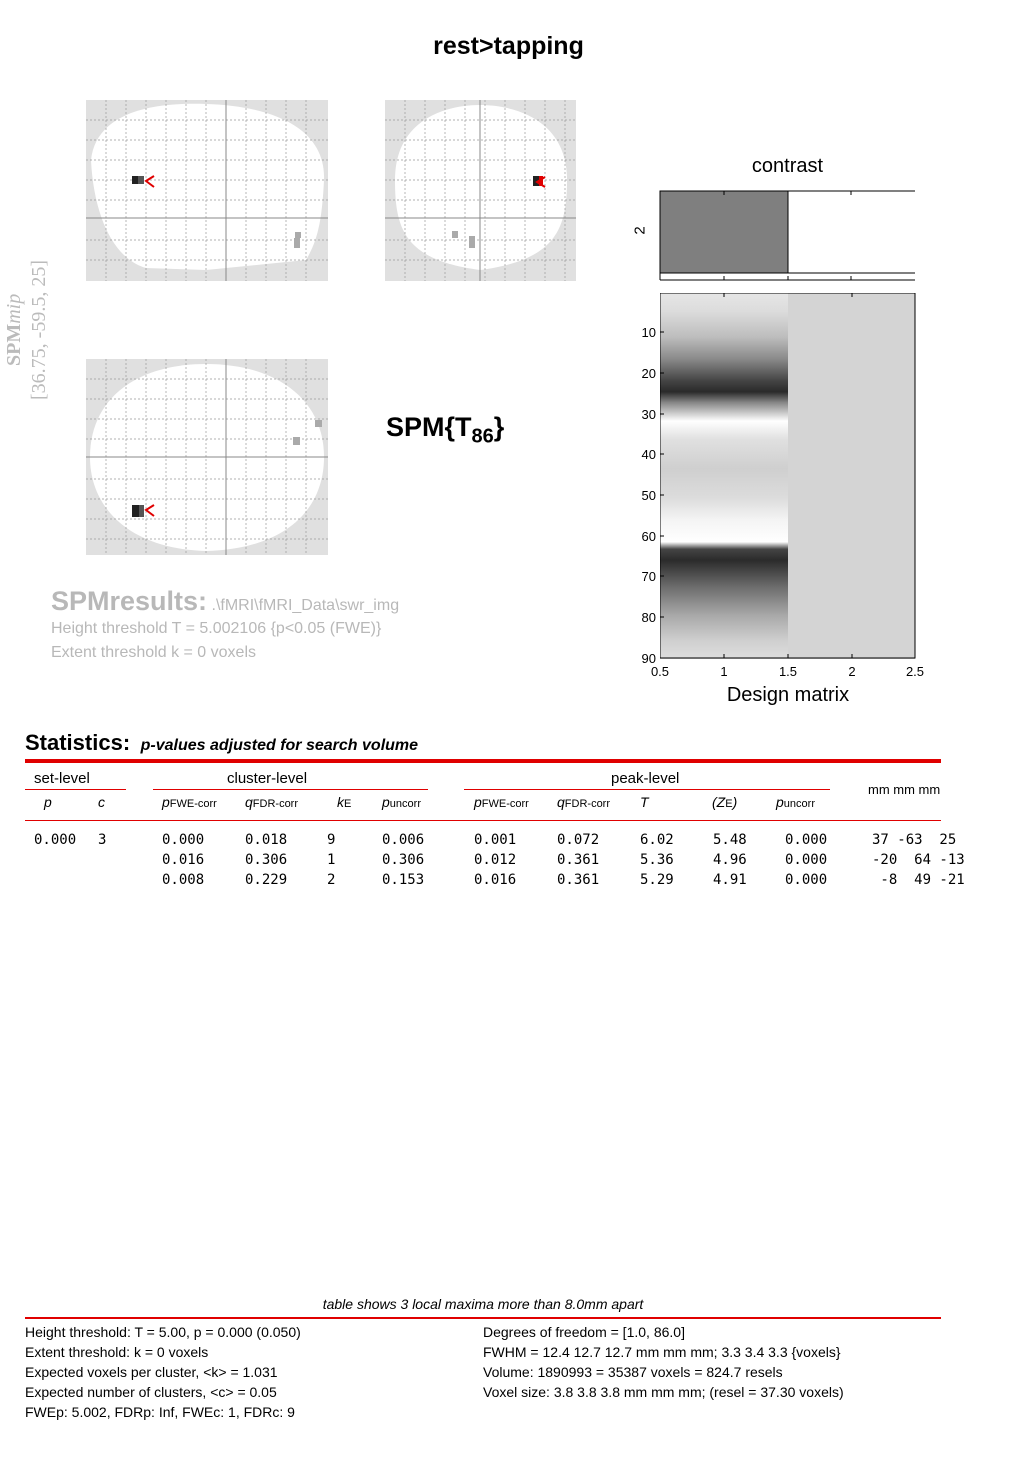  What do you see at coordinates (483, 1318) in the screenshot?
I see `footer-rule` at bounding box center [483, 1318].